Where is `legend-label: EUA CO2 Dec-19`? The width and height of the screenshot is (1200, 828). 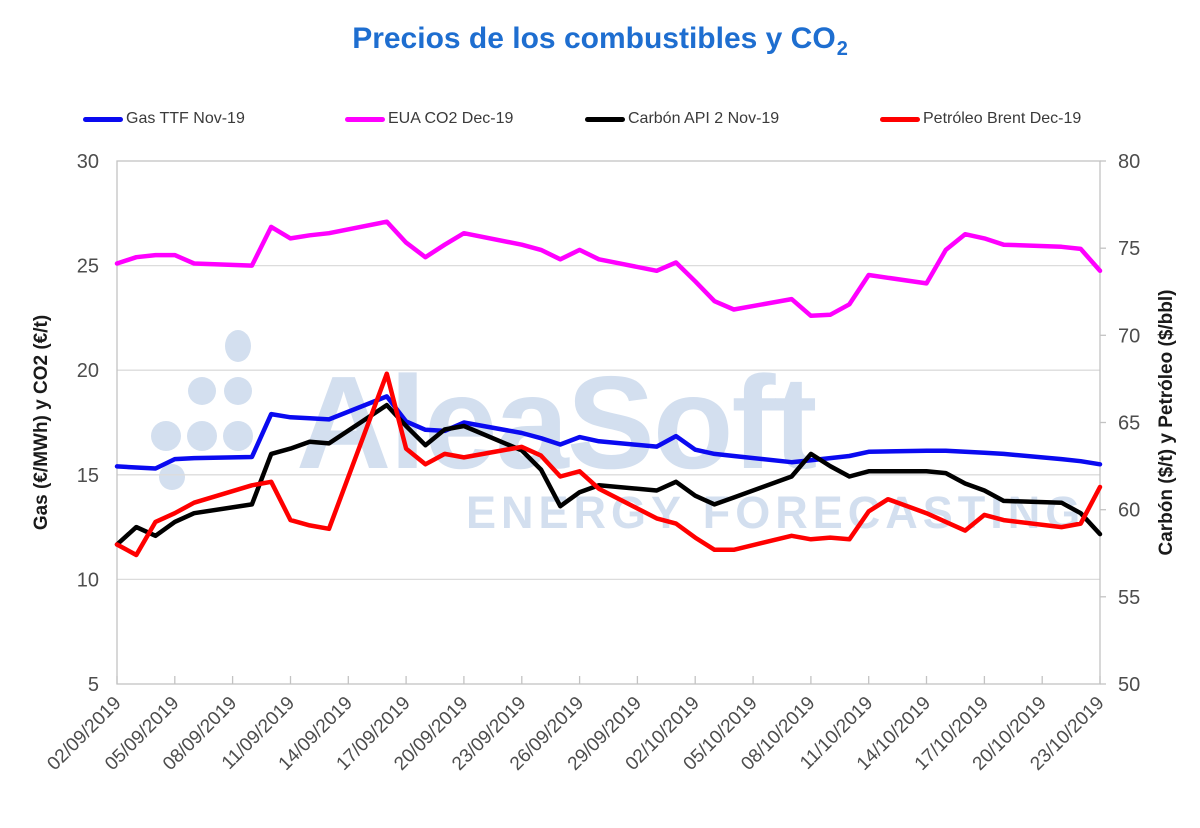
legend-label: EUA CO2 Dec-19 is located at coordinates (451, 118).